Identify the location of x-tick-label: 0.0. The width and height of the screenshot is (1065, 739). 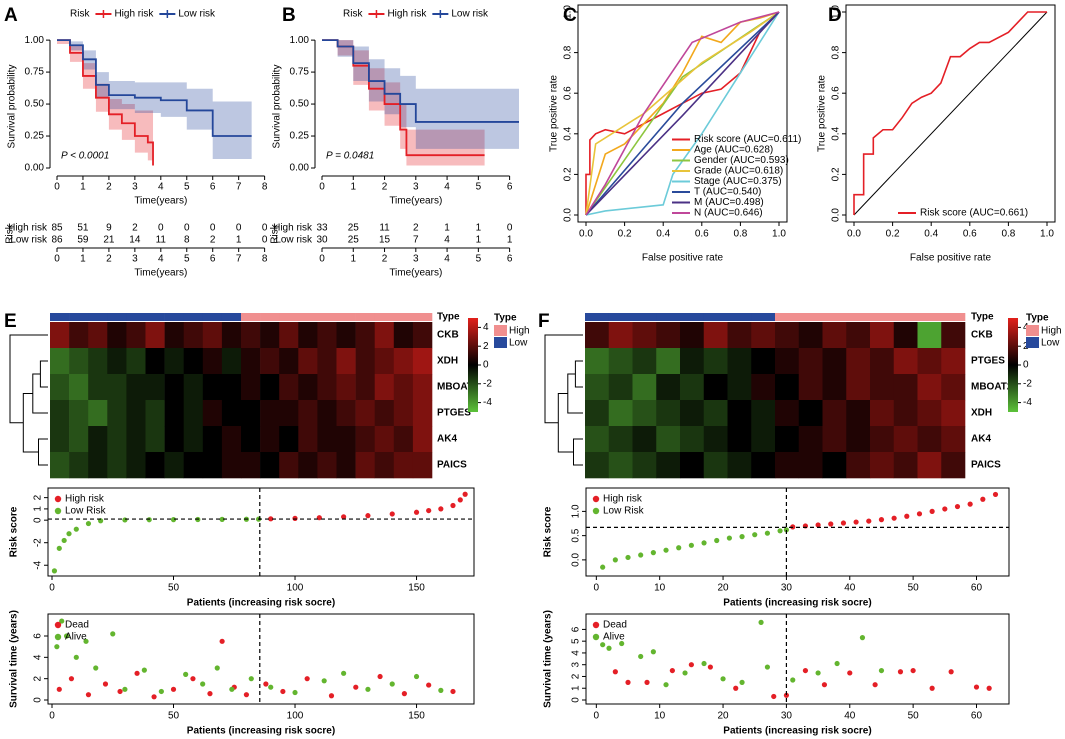
(586, 234).